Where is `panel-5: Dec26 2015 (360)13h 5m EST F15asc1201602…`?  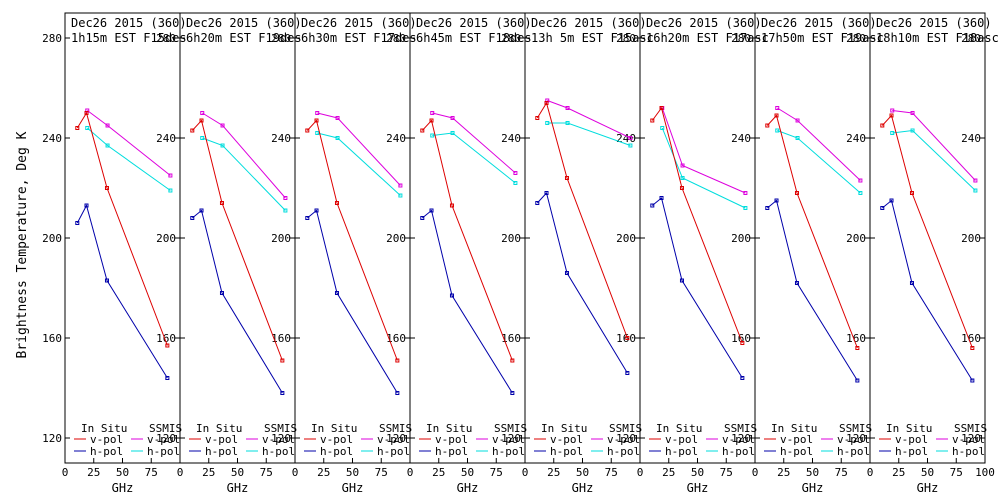
panel-5: Dec26 2015 (360)13h 5m EST F15asc1201602… is located at coordinates (588, 253).